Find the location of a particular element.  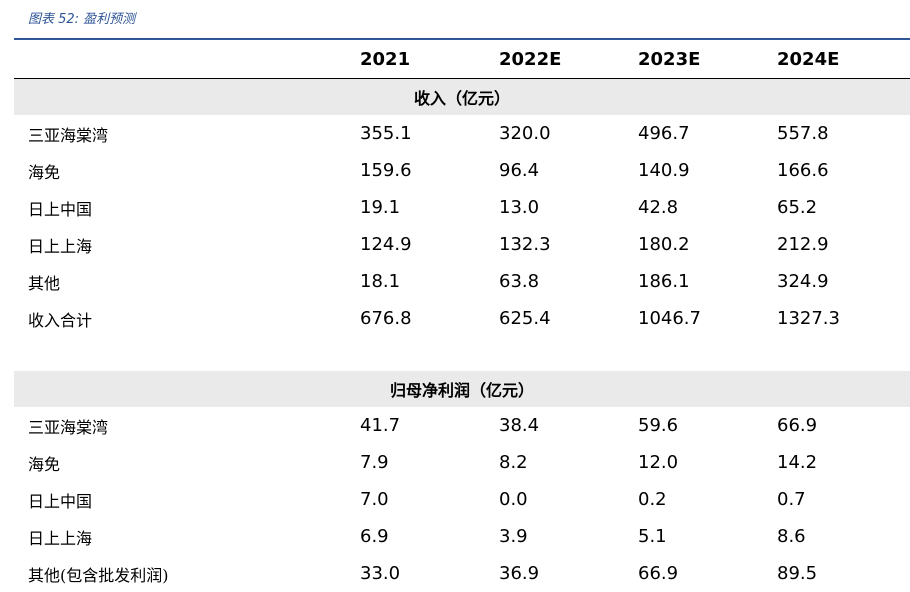

value-cell: 8.6 is located at coordinates (838, 536).